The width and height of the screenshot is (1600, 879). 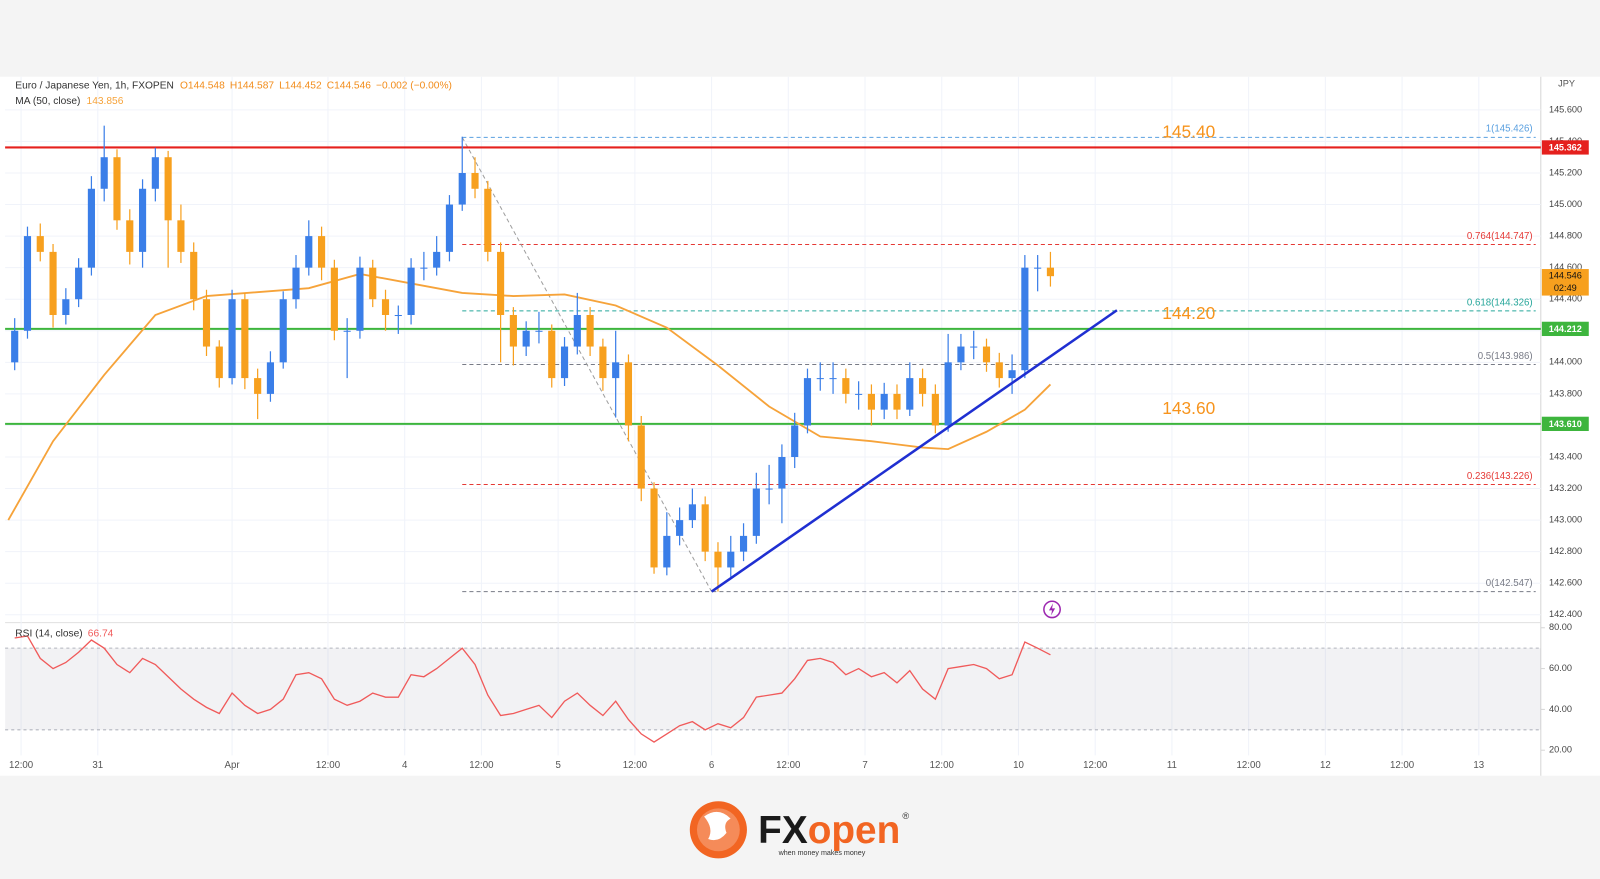 I want to click on y-tick-label: 143.800, so click(x=1565, y=393).